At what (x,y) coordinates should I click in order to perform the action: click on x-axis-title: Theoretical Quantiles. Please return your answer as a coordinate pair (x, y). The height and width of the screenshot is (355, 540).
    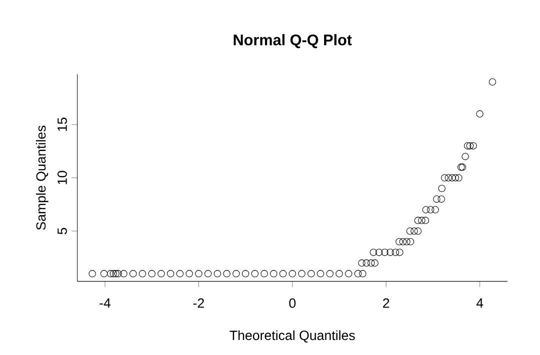
    Looking at the image, I should click on (292, 336).